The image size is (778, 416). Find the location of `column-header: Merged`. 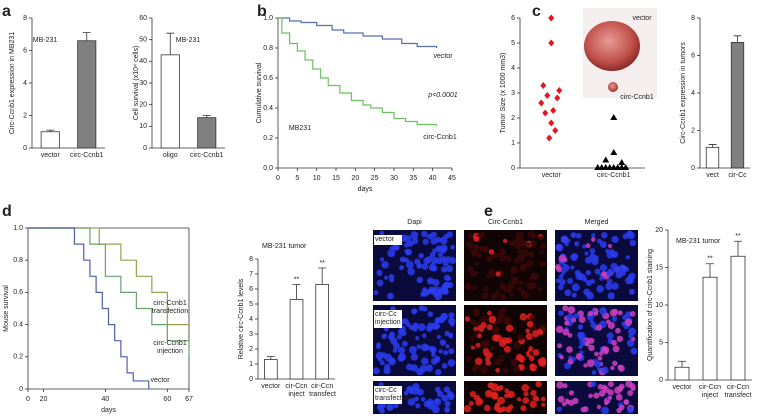

column-header: Merged is located at coordinates (597, 222).